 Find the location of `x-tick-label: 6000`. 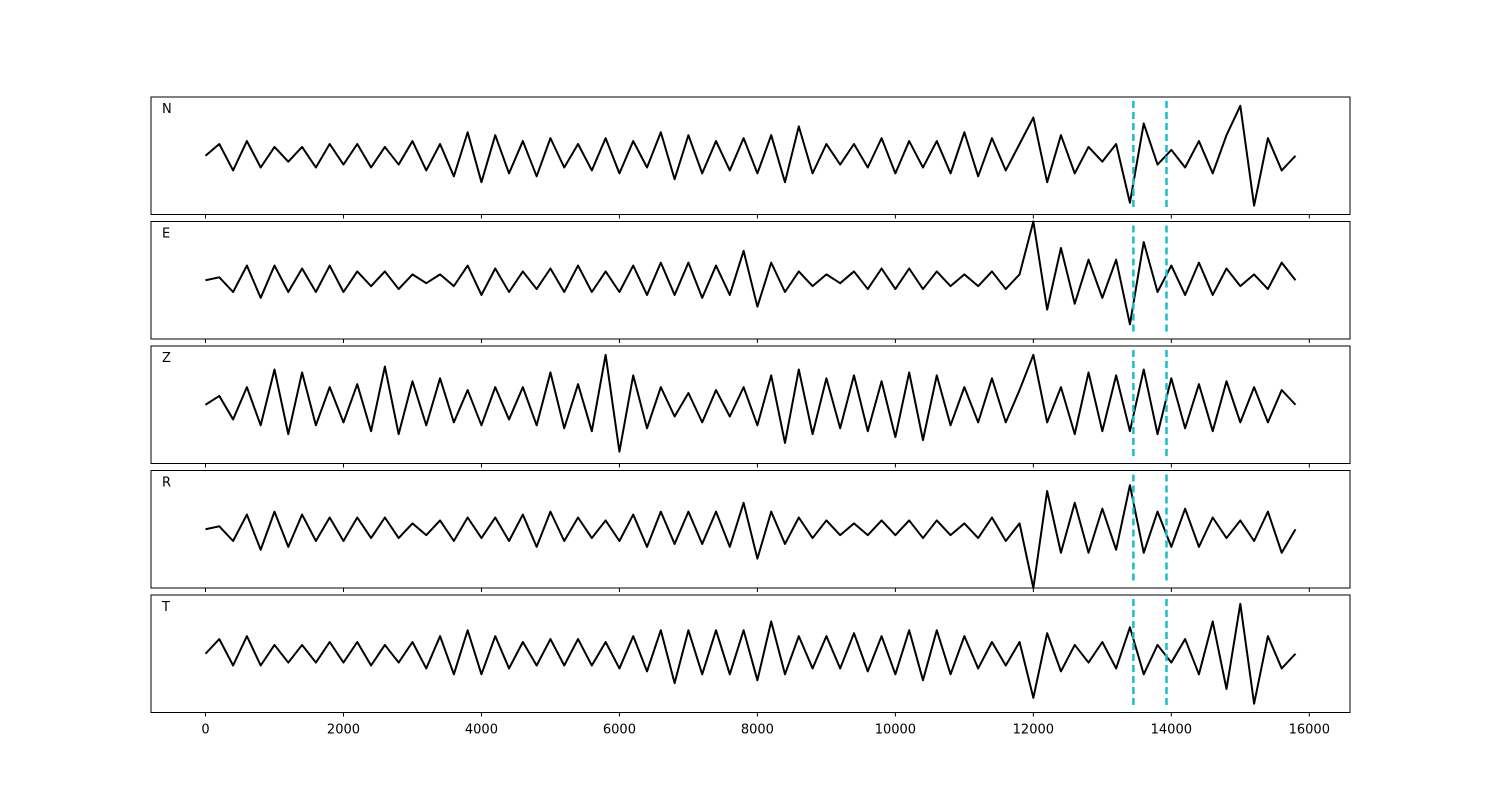

x-tick-label: 6000 is located at coordinates (619, 730).